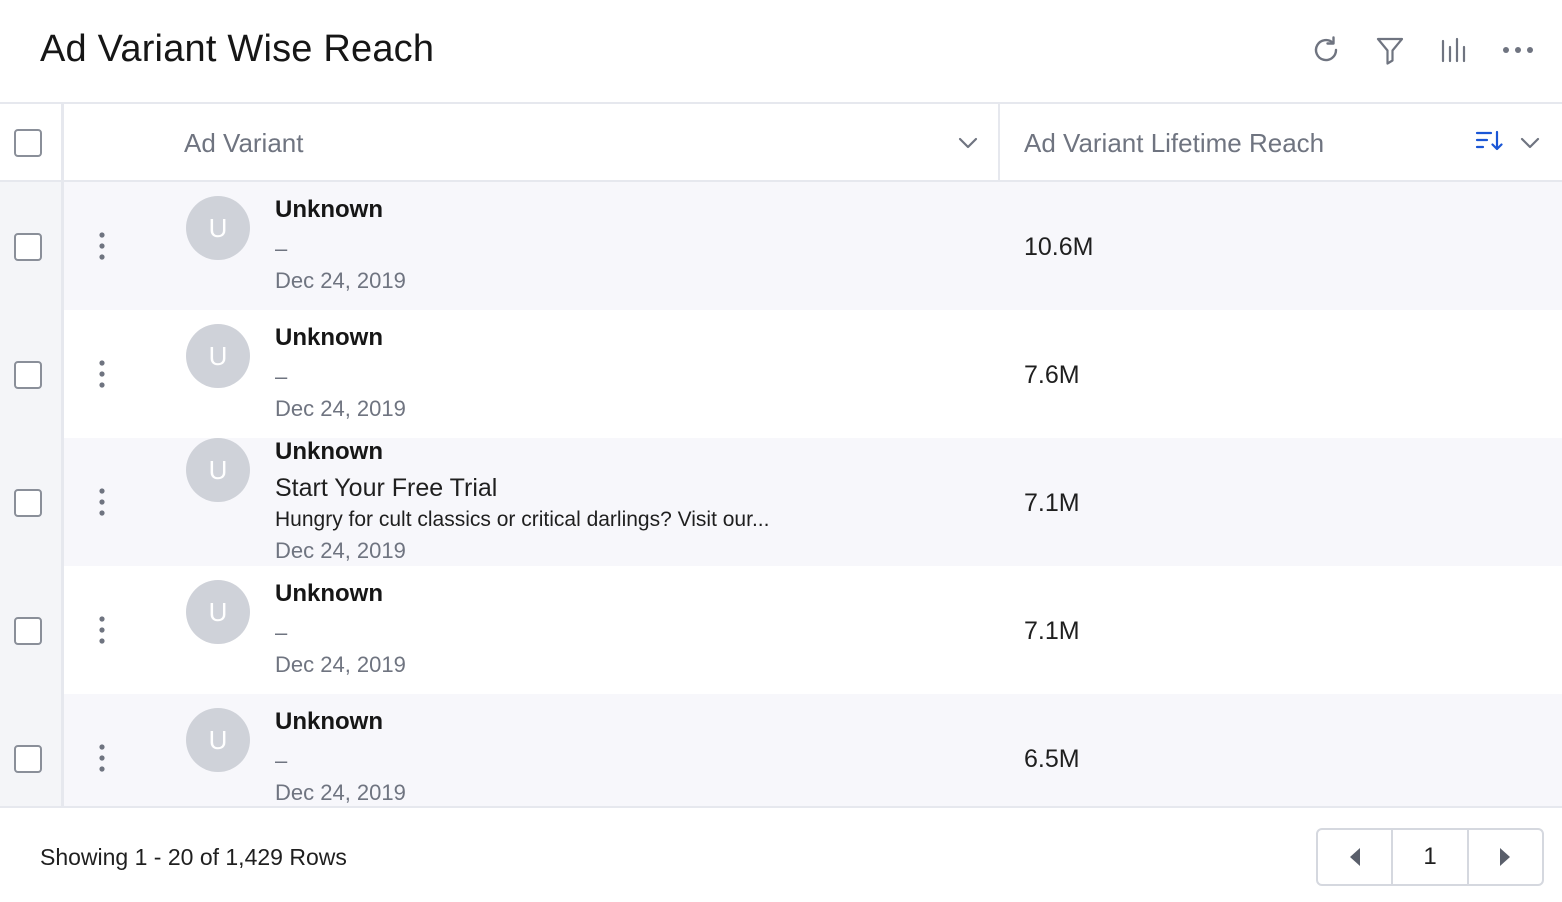  What do you see at coordinates (1059, 247) in the screenshot?
I see `lifetime-reach-value: 10.6M` at bounding box center [1059, 247].